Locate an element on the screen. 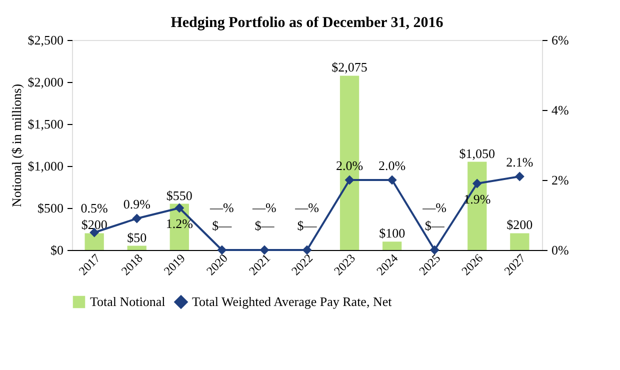 This screenshot has width=620, height=370. legend-label: Total Weighted Average Pay Rate, Net is located at coordinates (292, 301).